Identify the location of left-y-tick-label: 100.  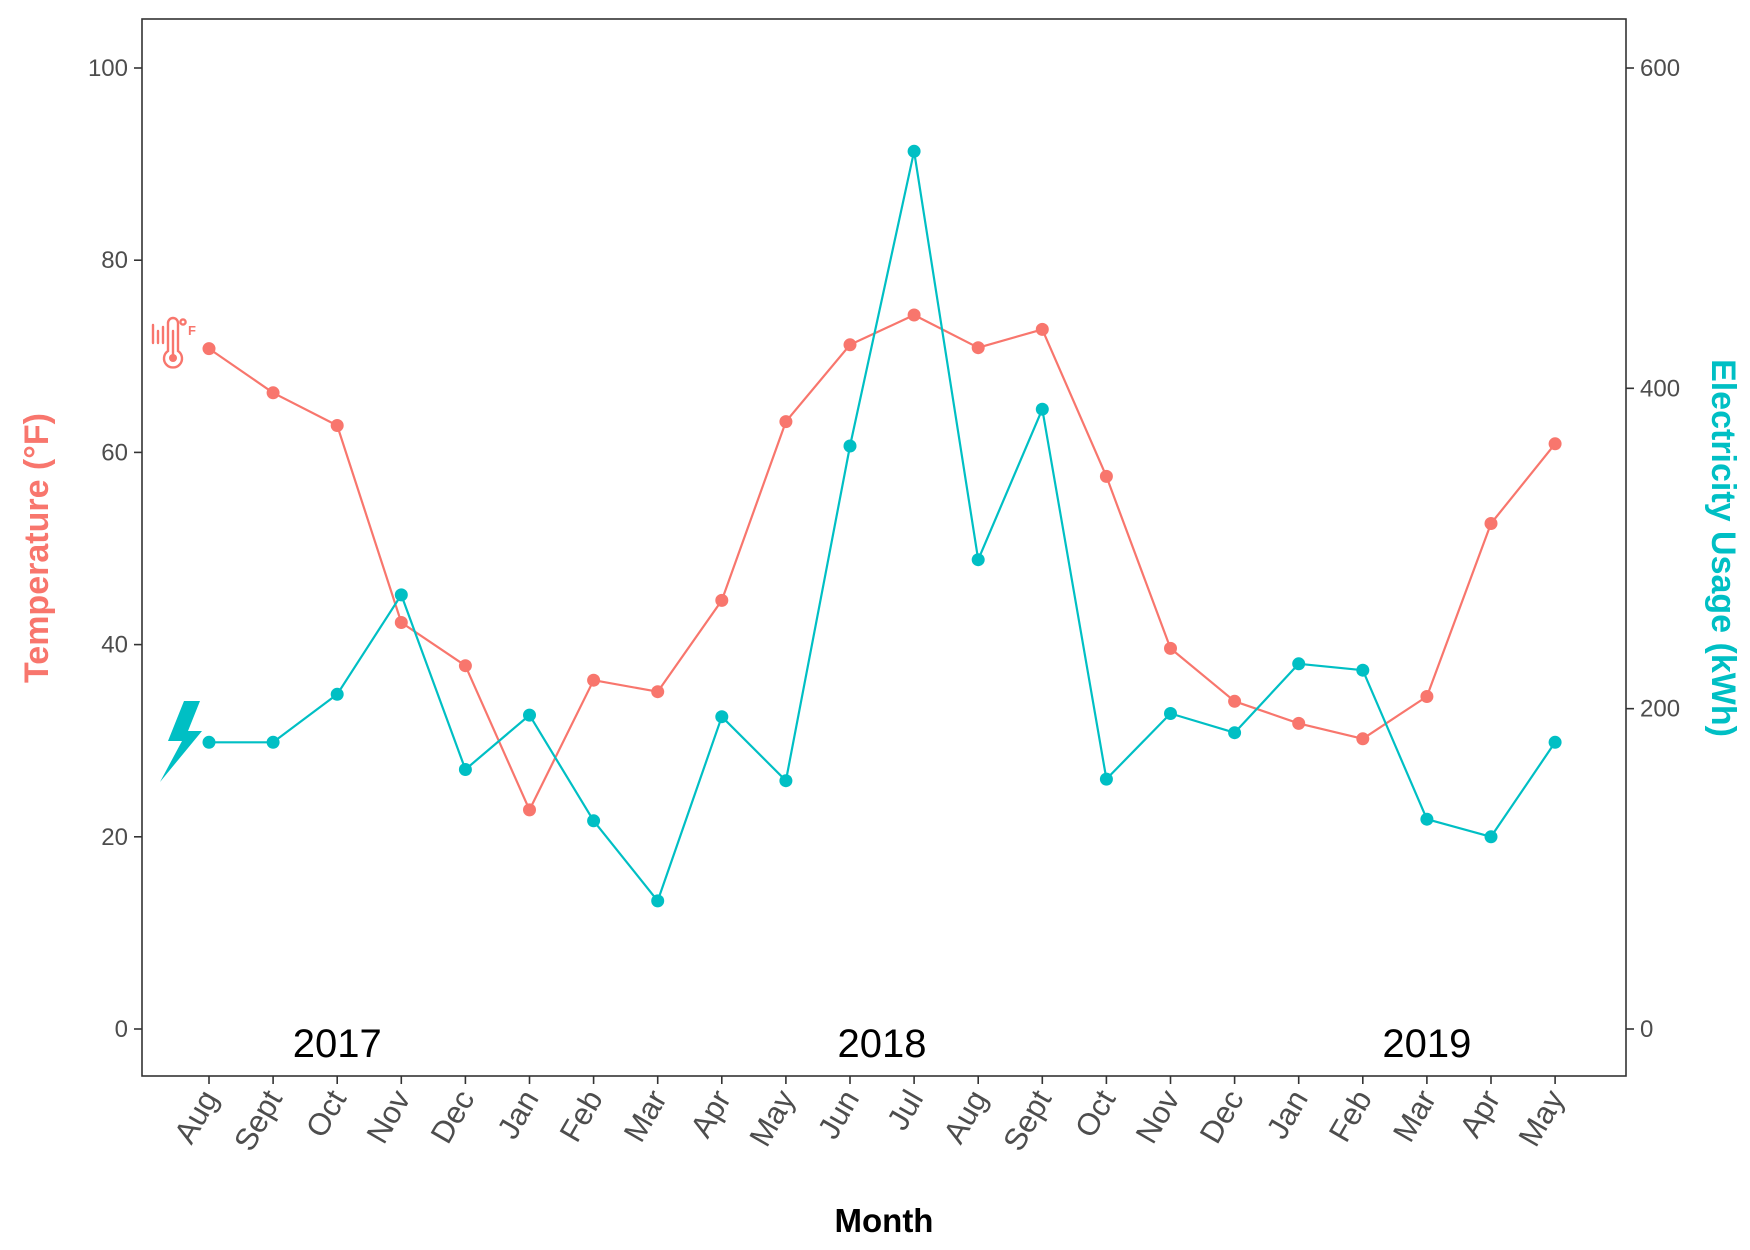
(108, 68).